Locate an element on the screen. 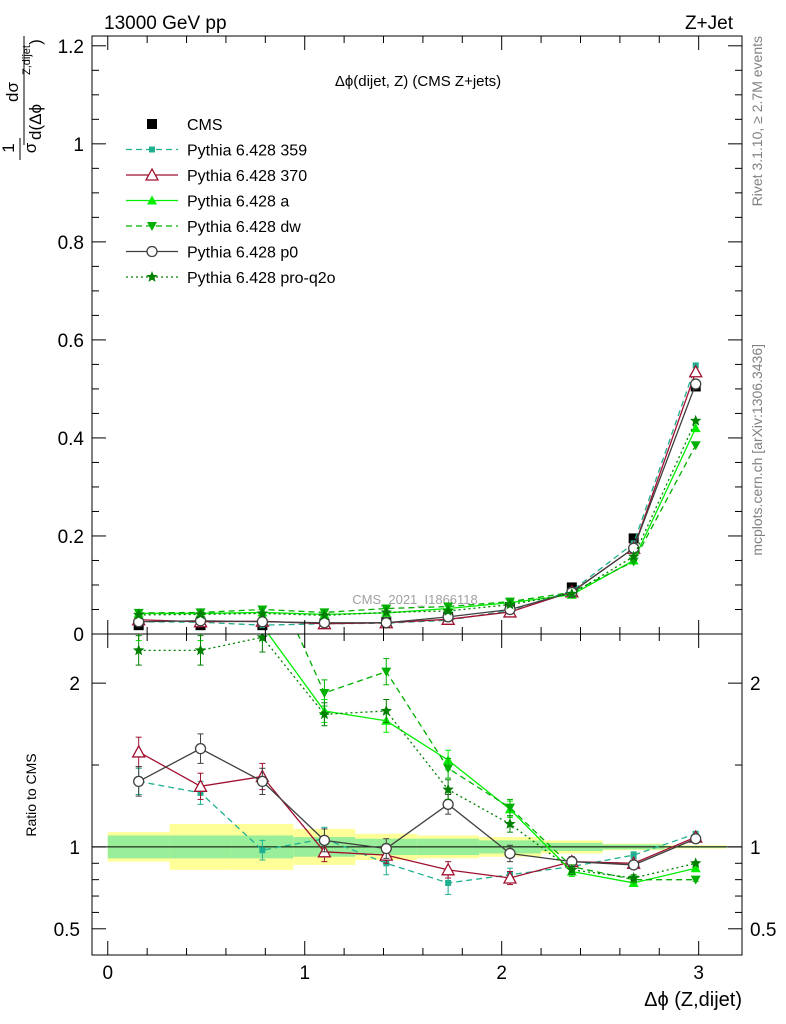  legend-label: Pythia 6.428 370 is located at coordinates (247, 176).